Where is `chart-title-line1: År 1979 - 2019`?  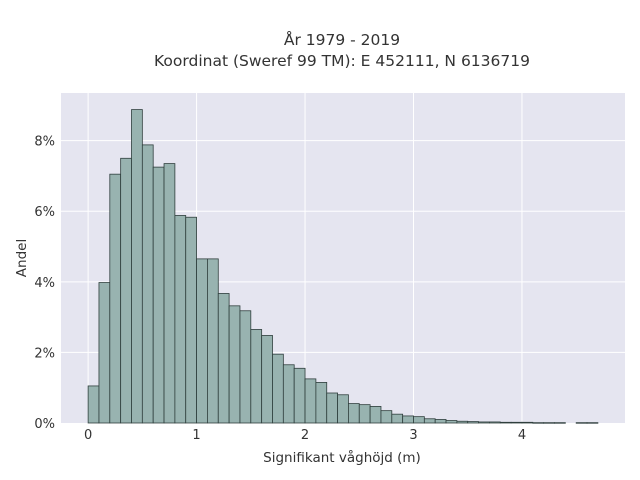 chart-title-line1: År 1979 - 2019 is located at coordinates (342, 39).